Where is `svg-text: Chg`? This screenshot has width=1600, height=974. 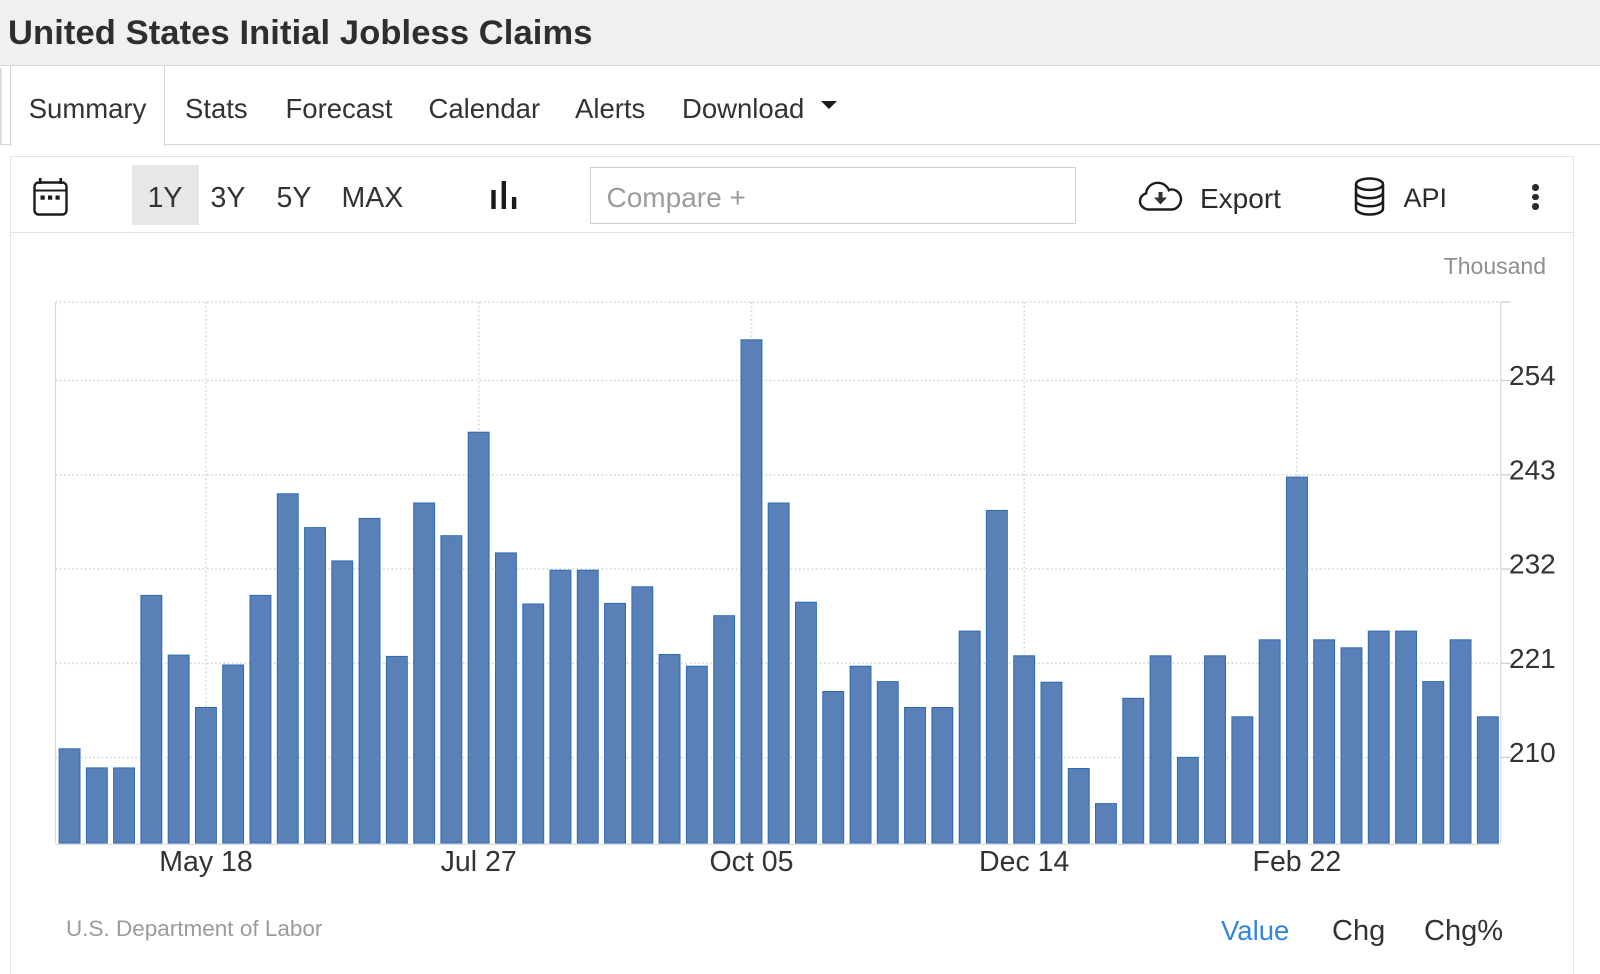 svg-text: Chg is located at coordinates (1358, 931).